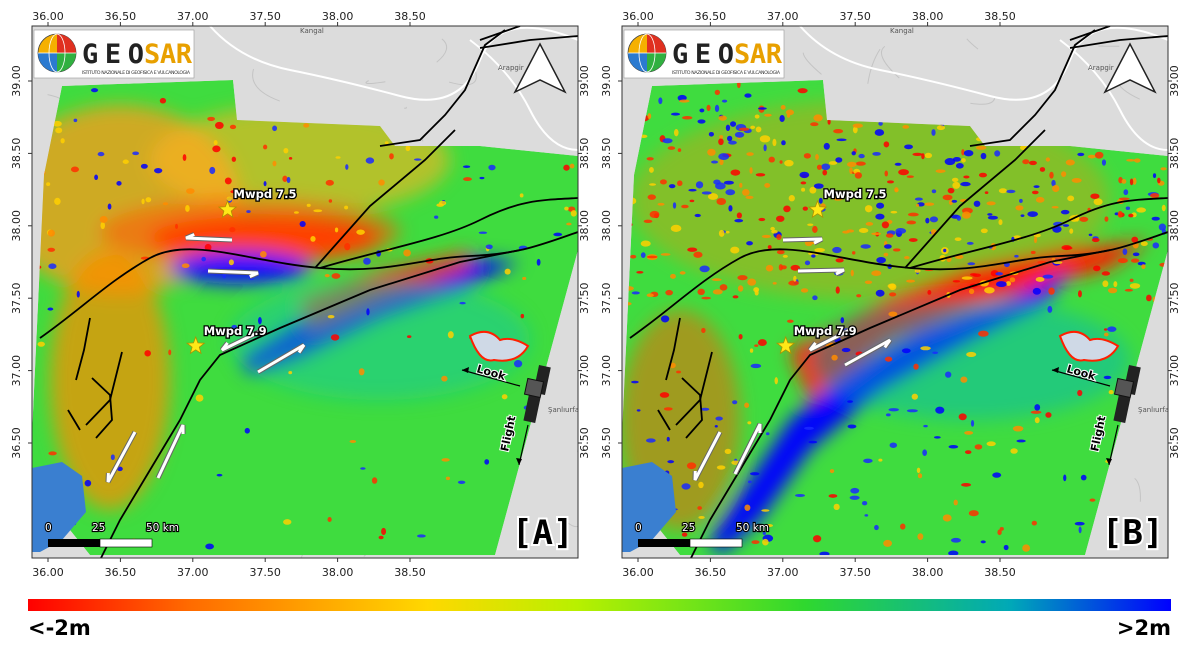 Image resolution: width=1199 pixels, height=647 pixels. I want to click on x-tick-label-bottom: 37.50, so click(265, 572).